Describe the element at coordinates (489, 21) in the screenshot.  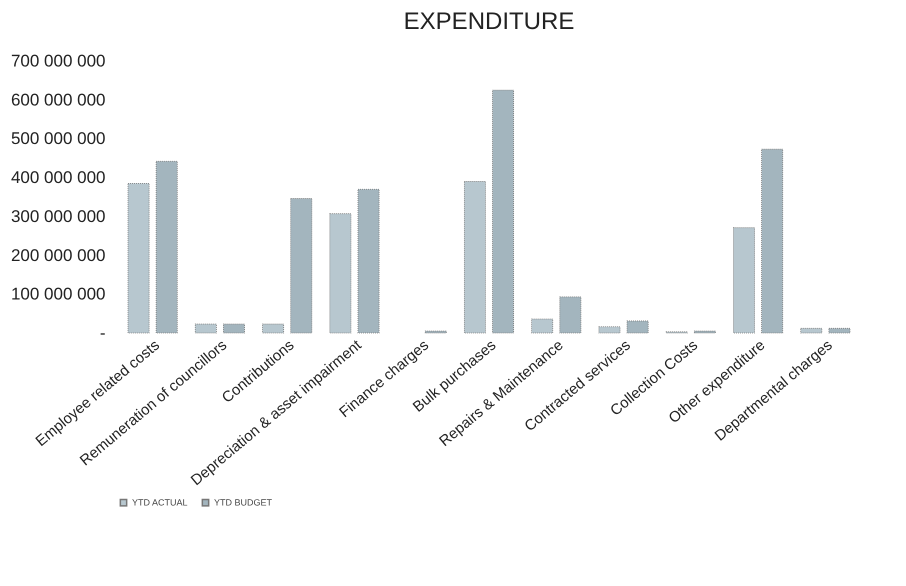
I see `chart-title: EXPENDITURE` at that location.